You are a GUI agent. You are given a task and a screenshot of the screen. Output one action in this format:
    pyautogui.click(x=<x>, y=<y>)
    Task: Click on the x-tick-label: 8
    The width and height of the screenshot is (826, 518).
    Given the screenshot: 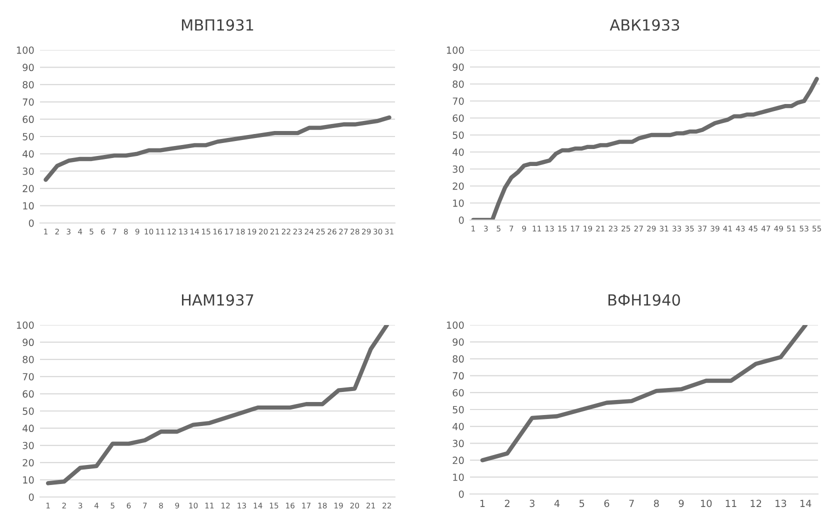 What is the action you would take?
    pyautogui.click(x=656, y=504)
    